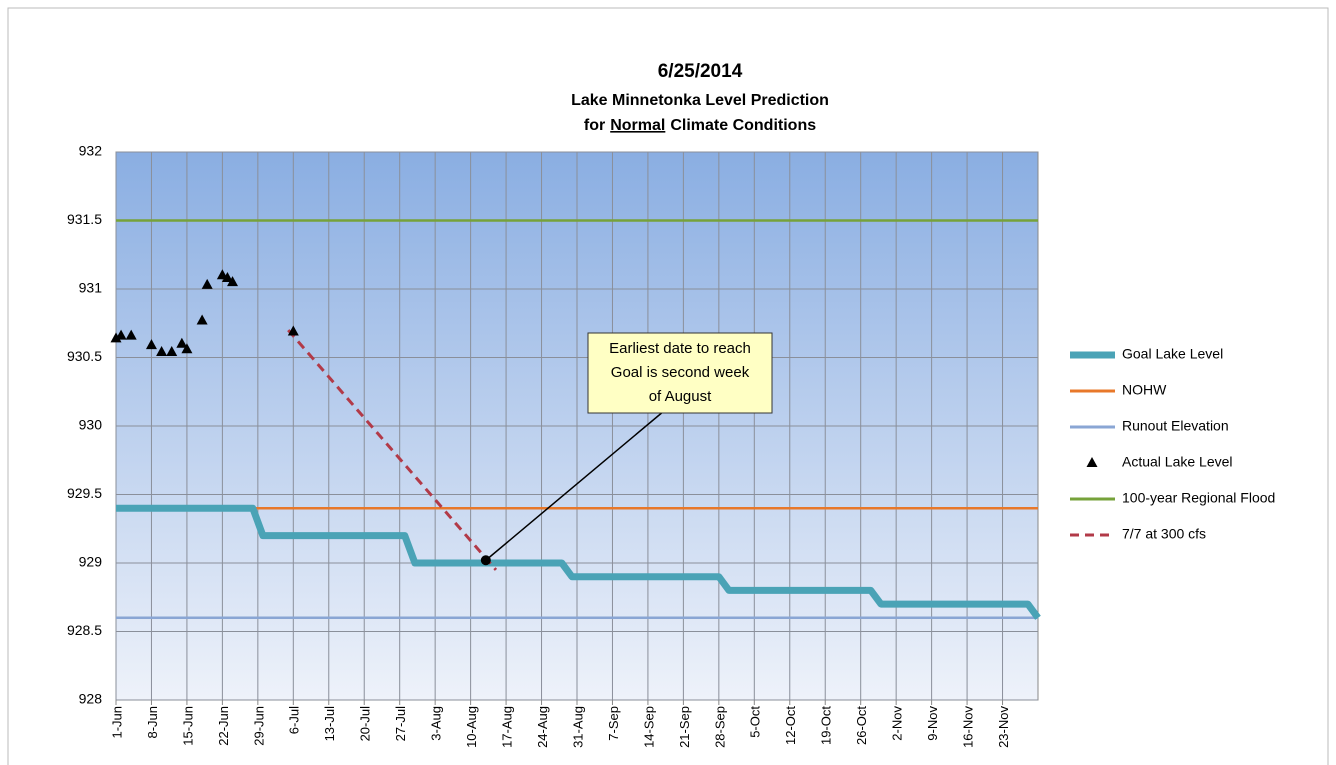 This screenshot has width=1336, height=765. I want to click on x-tick-label: 26-Oct, so click(861, 725).